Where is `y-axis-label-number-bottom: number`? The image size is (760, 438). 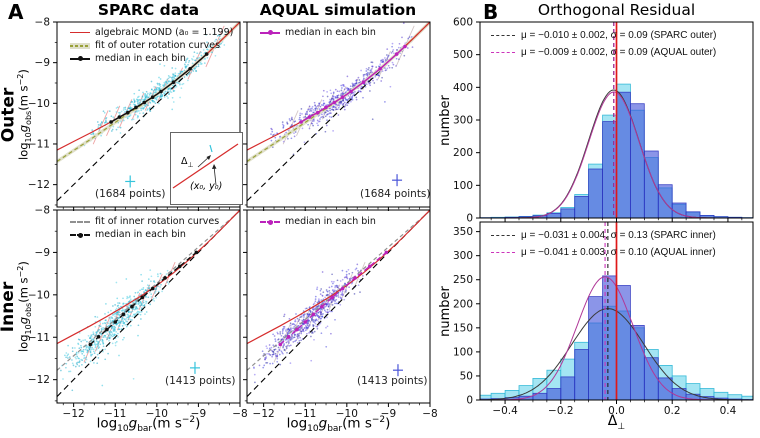
y-axis-label-number-bottom: number is located at coordinates (445, 311).